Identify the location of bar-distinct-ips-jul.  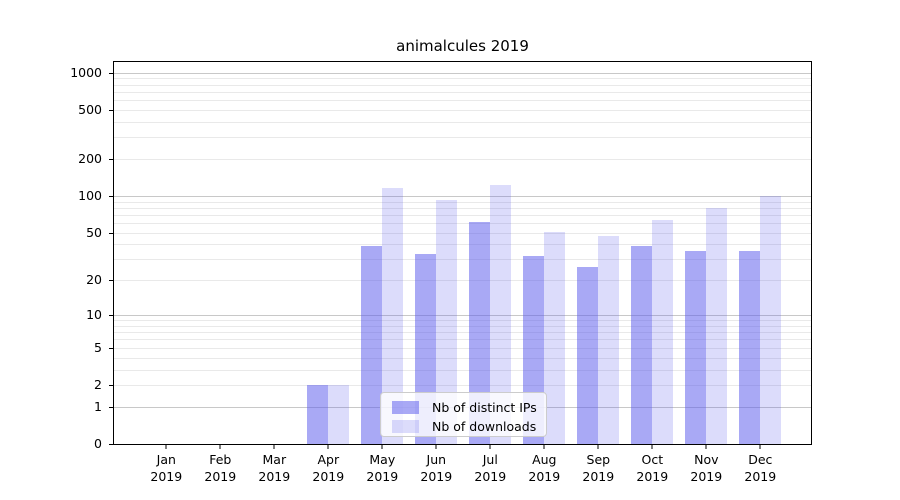
(480, 333).